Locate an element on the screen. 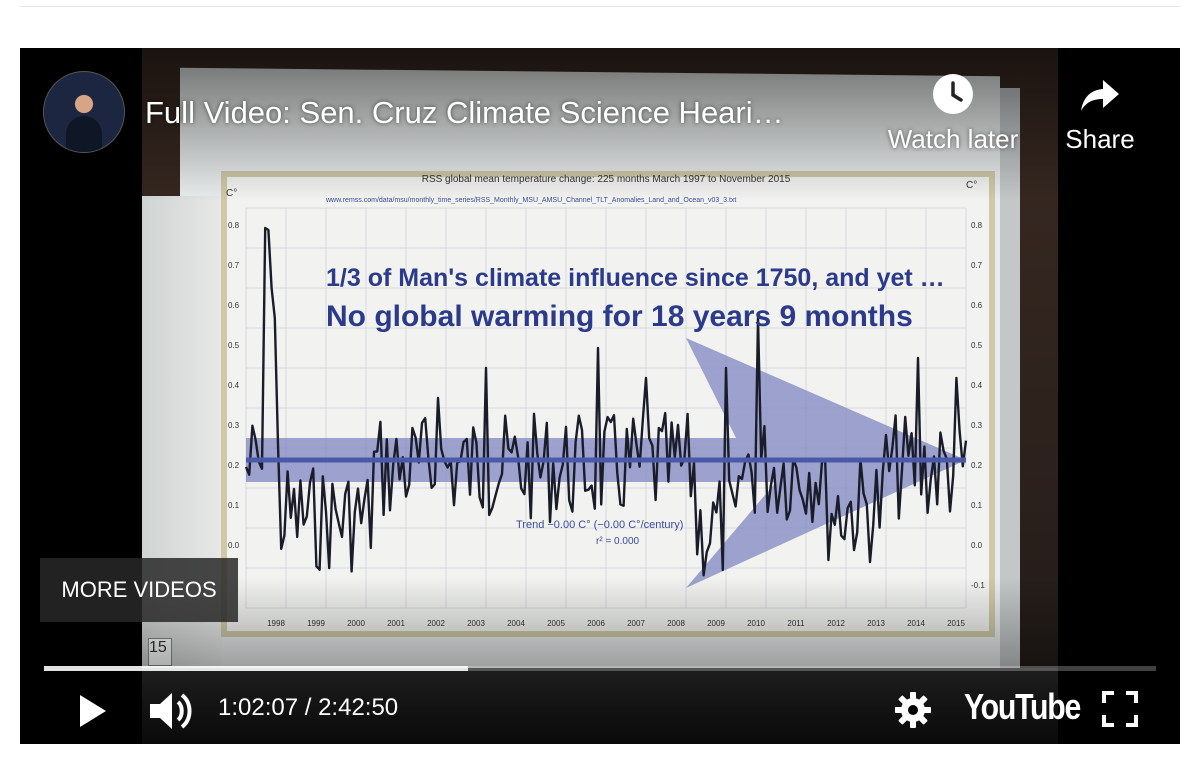 Image resolution: width=1192 pixels, height=760 pixels. watch-later-label: Watch later is located at coordinates (953, 139).